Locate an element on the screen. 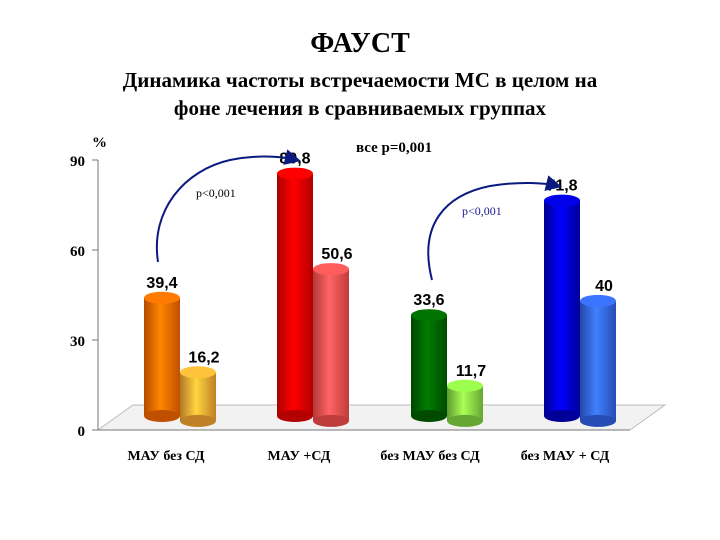  bar-value-label: 71,8 is located at coordinates (561, 186).